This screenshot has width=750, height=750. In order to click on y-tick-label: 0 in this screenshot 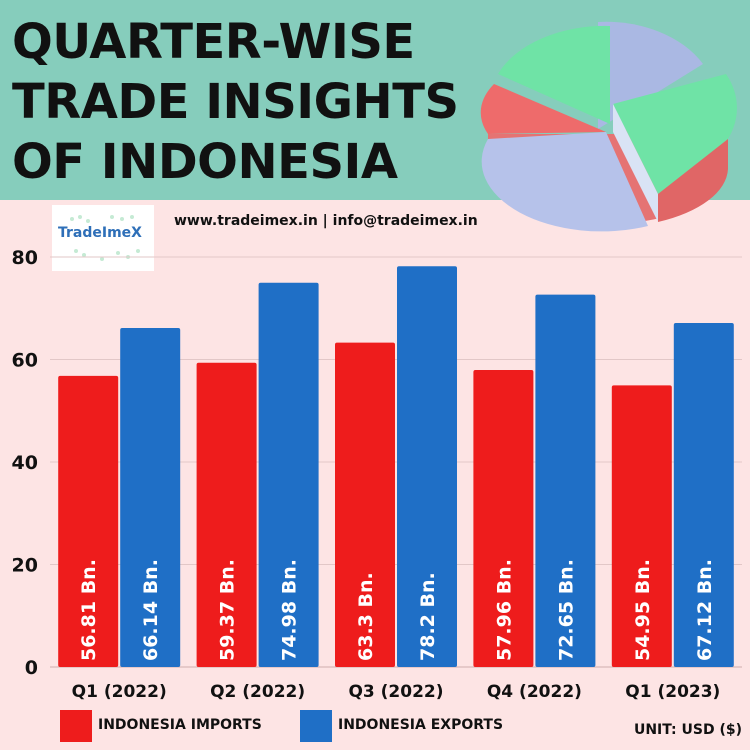, I will do `click(31, 668)`.